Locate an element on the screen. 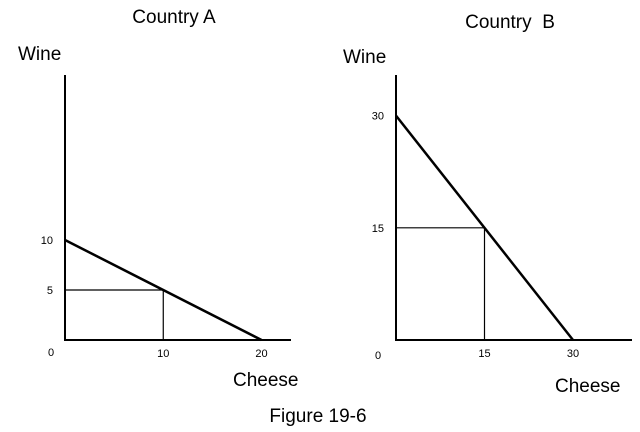 The width and height of the screenshot is (640, 432). chart-b-y-axis-title: Wine is located at coordinates (364, 57).